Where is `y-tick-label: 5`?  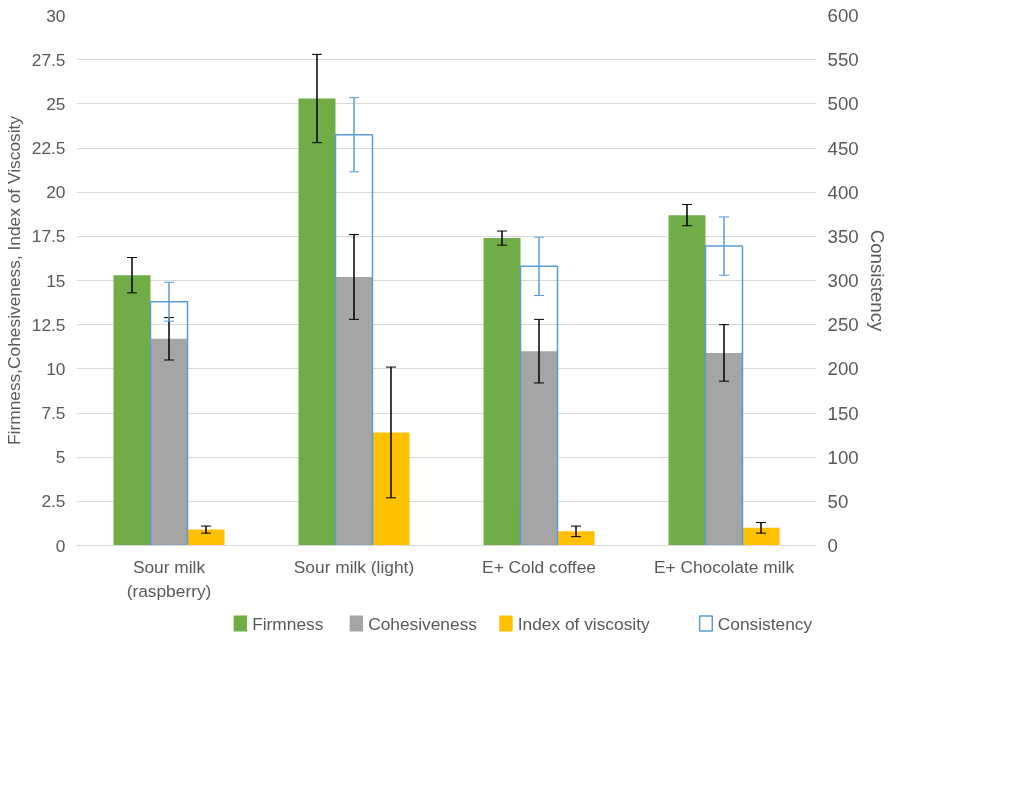
y-tick-label: 5 is located at coordinates (60, 457).